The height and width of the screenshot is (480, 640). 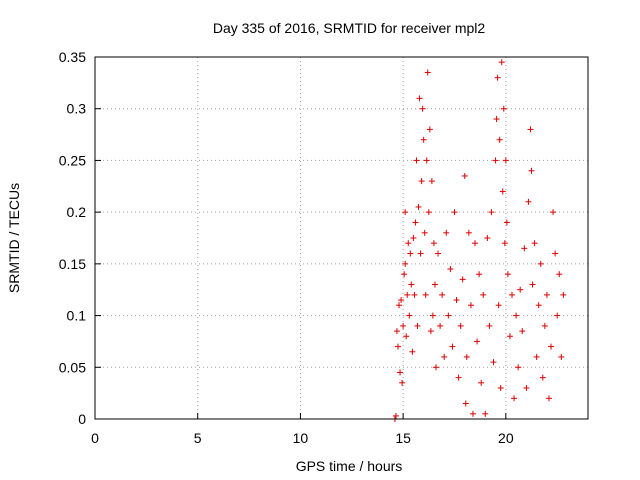 I want to click on y-tick-label: 0.15, so click(x=72, y=264).